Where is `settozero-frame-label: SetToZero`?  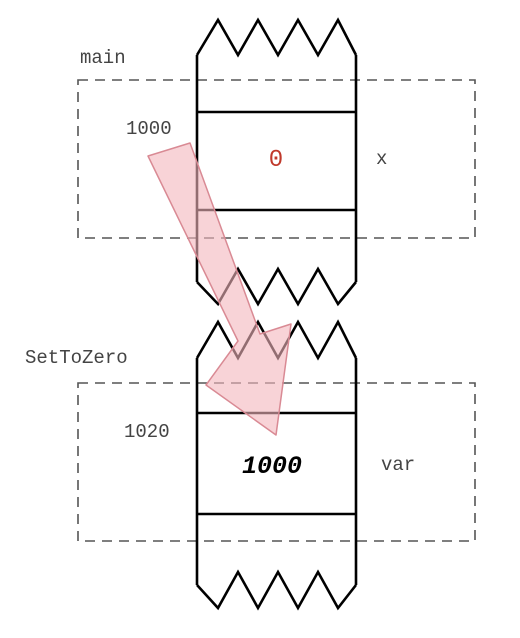
settozero-frame-label: SetToZero is located at coordinates (76, 358).